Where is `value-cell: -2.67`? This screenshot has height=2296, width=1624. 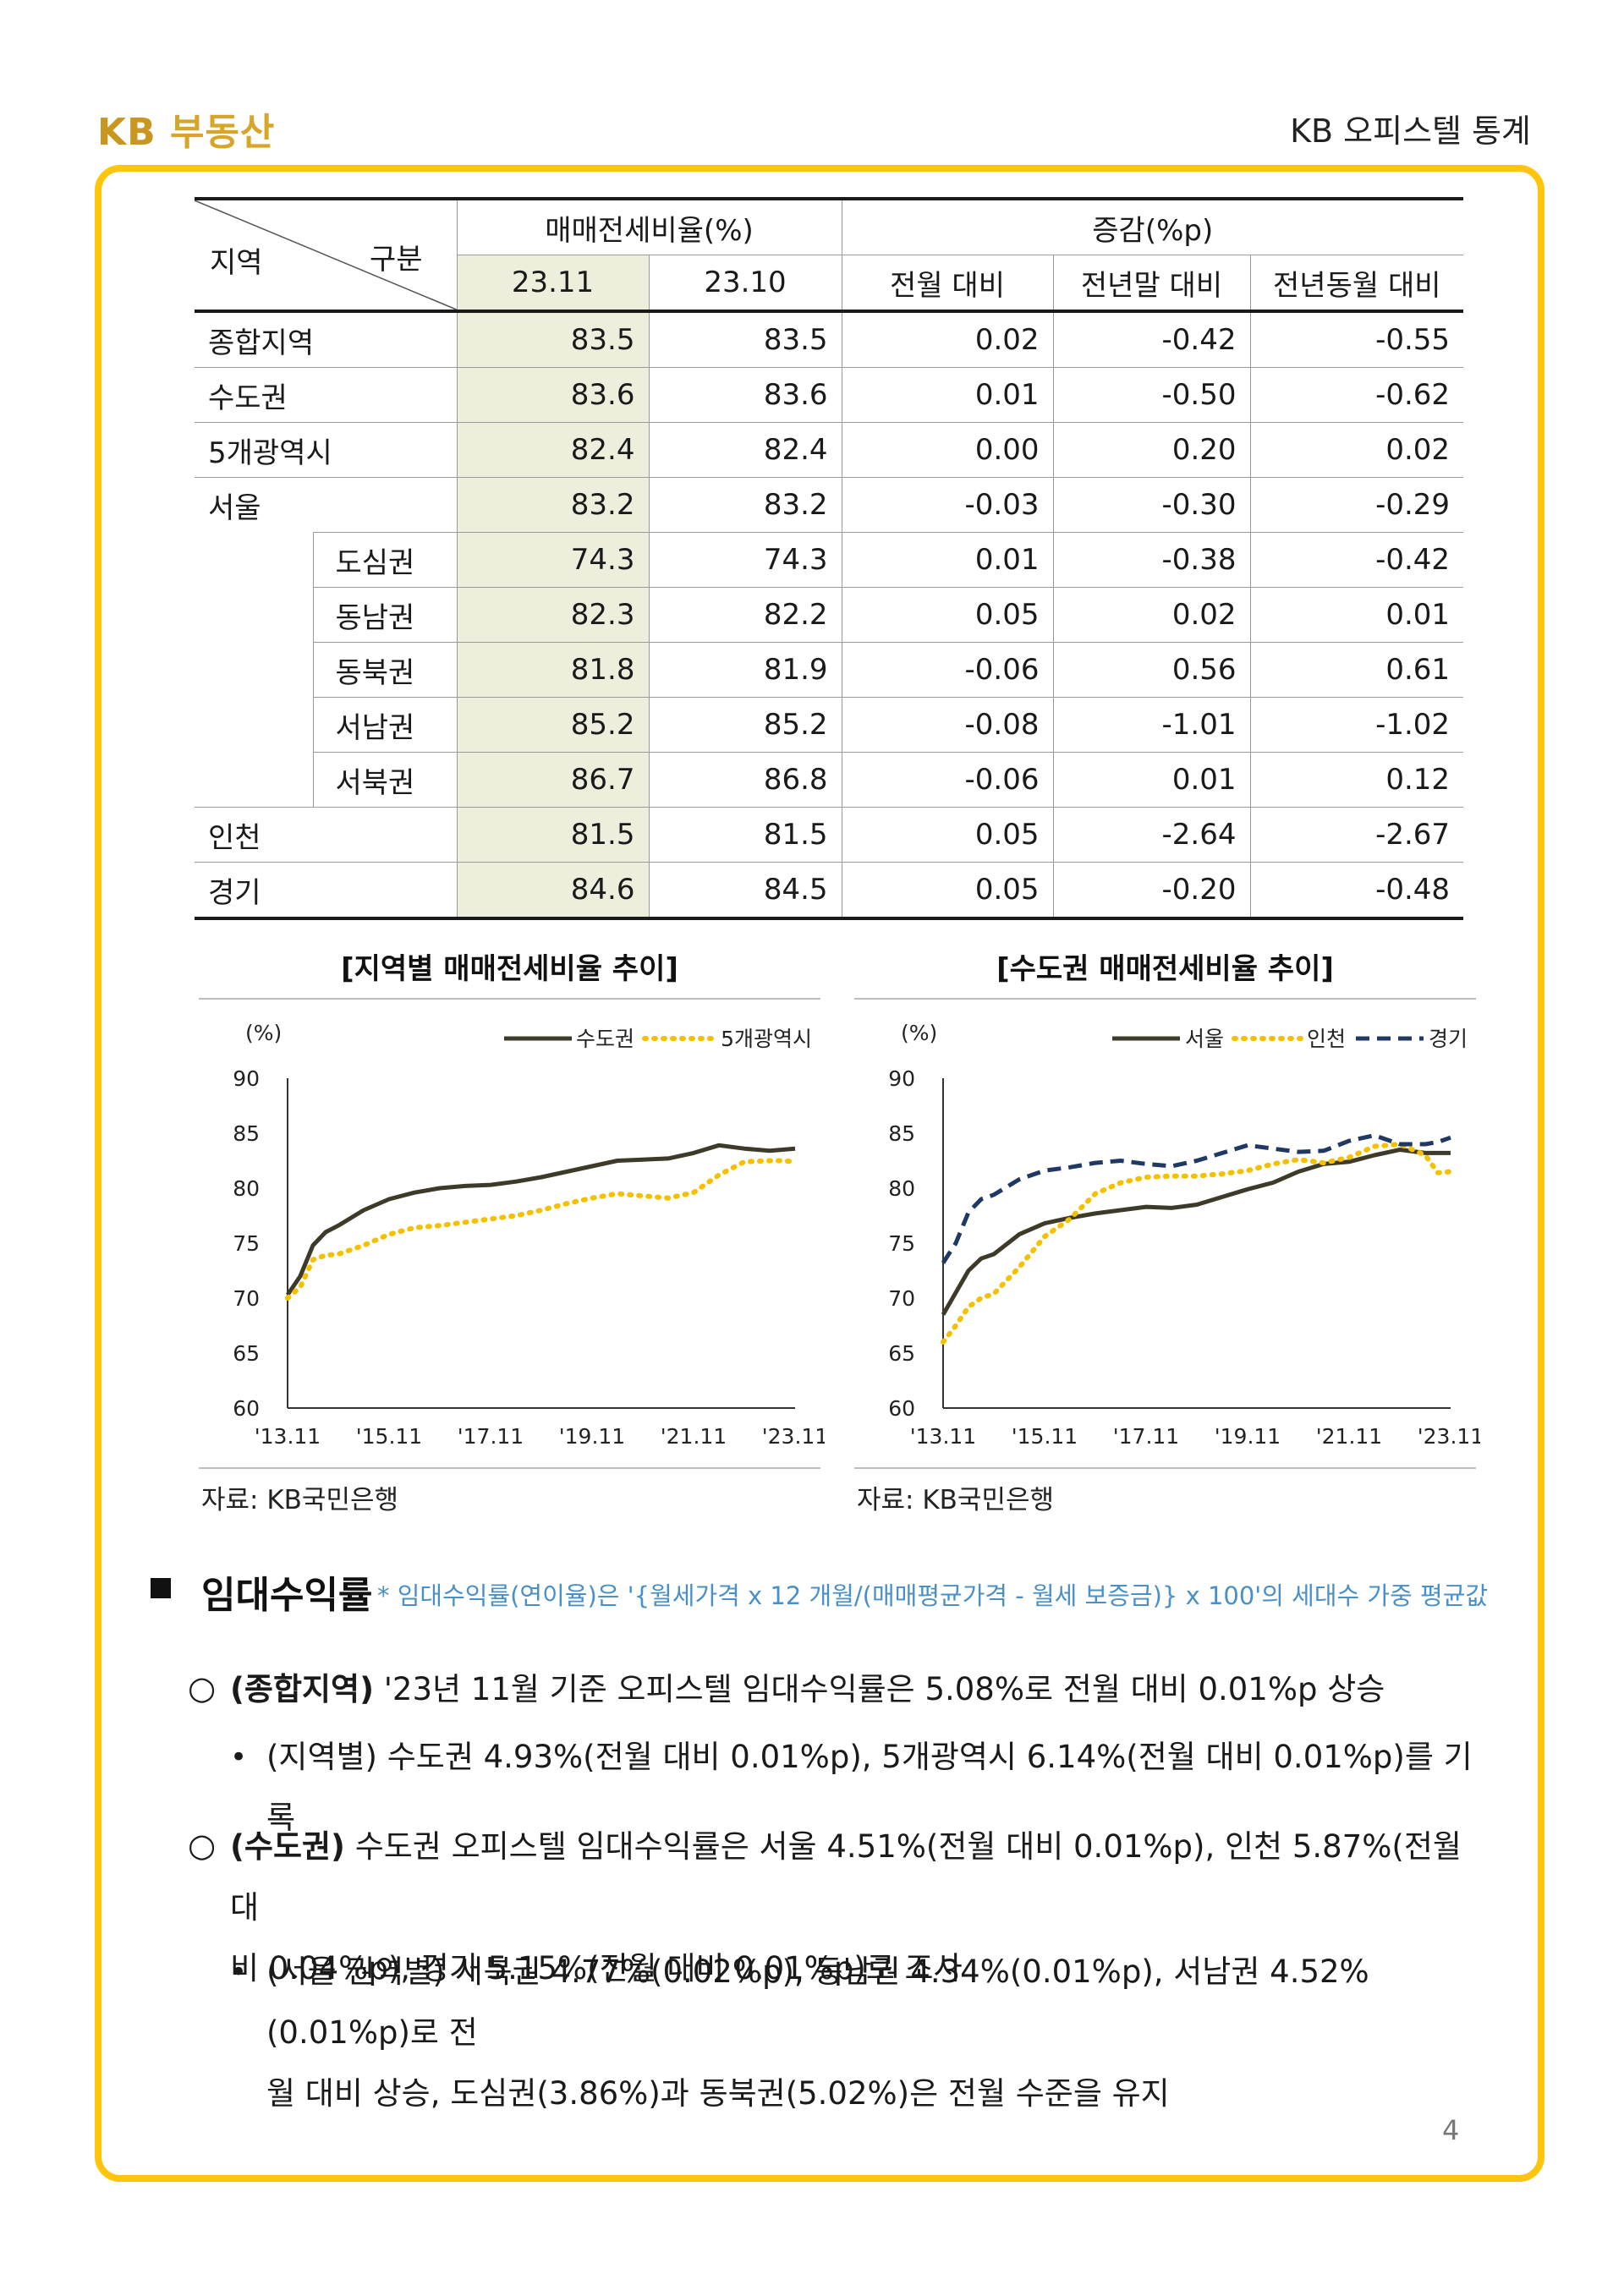
value-cell: -2.67 is located at coordinates (1356, 835).